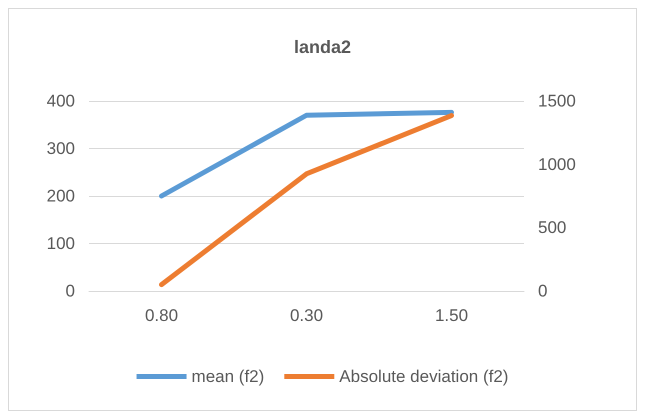  What do you see at coordinates (70, 291) in the screenshot?
I see `y-tick-label: 0` at bounding box center [70, 291].